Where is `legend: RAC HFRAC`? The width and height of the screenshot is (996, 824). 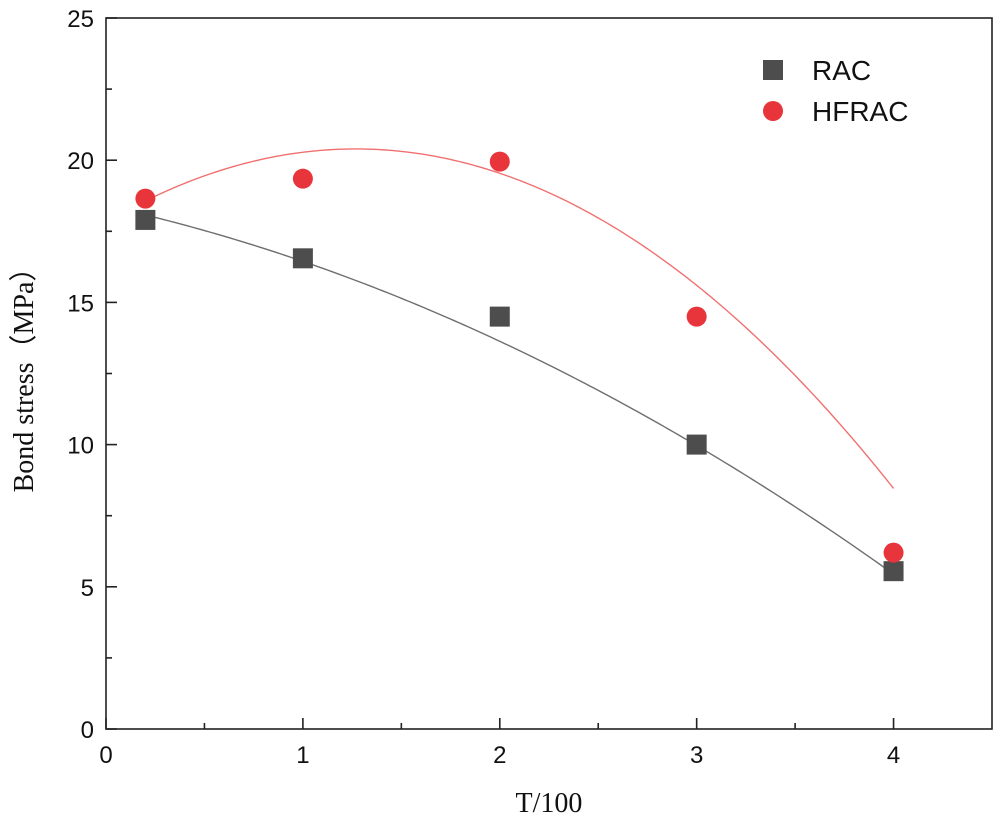 legend: RAC HFRAC is located at coordinates (835, 91).